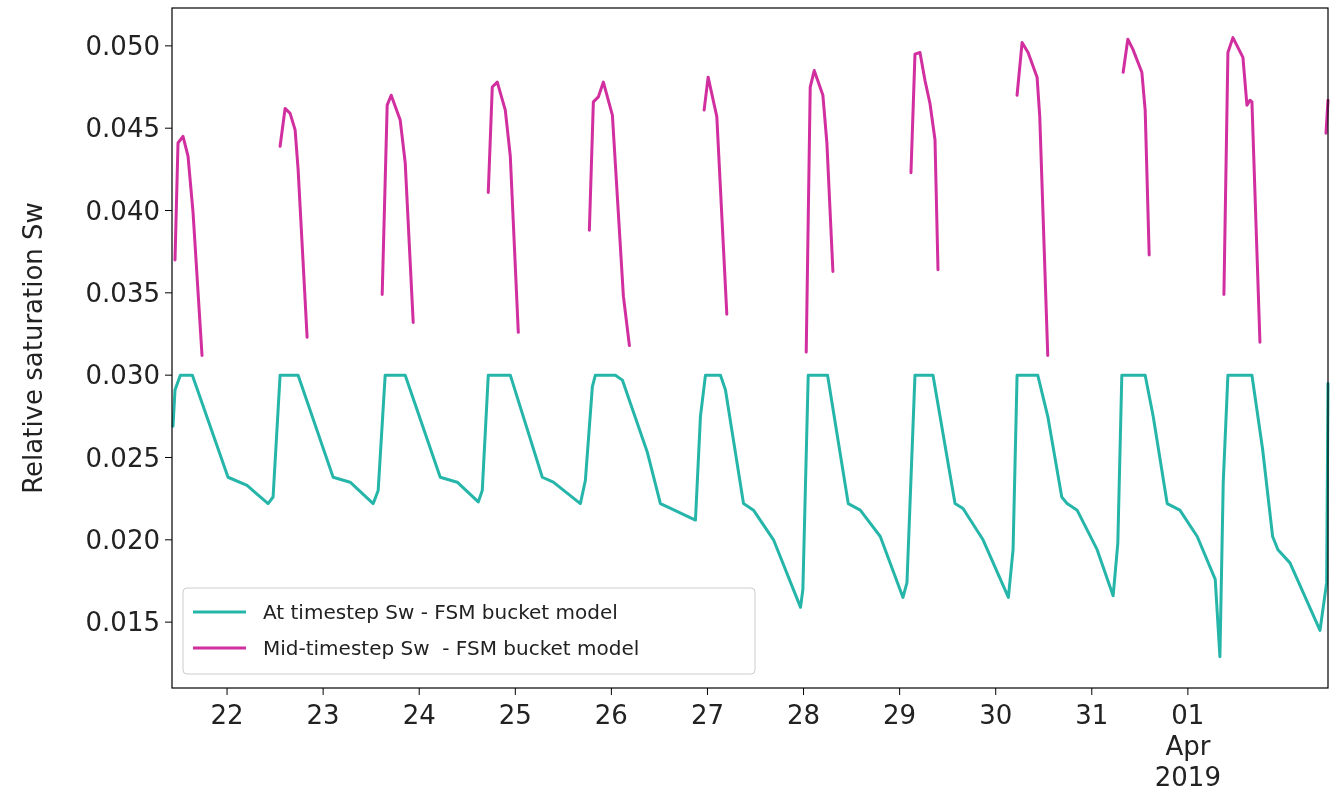 The width and height of the screenshot is (1330, 806). Describe the element at coordinates (122, 457) in the screenshot. I see `y-tick-label: 0.025` at that location.